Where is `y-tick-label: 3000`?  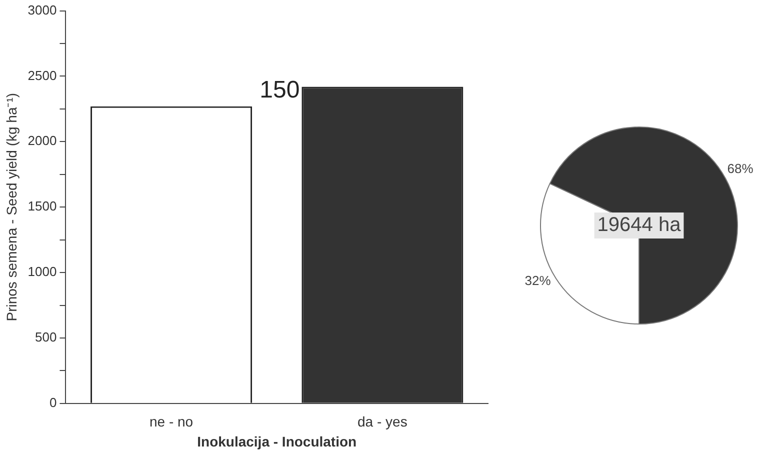
y-tick-label: 3000 is located at coordinates (42, 10).